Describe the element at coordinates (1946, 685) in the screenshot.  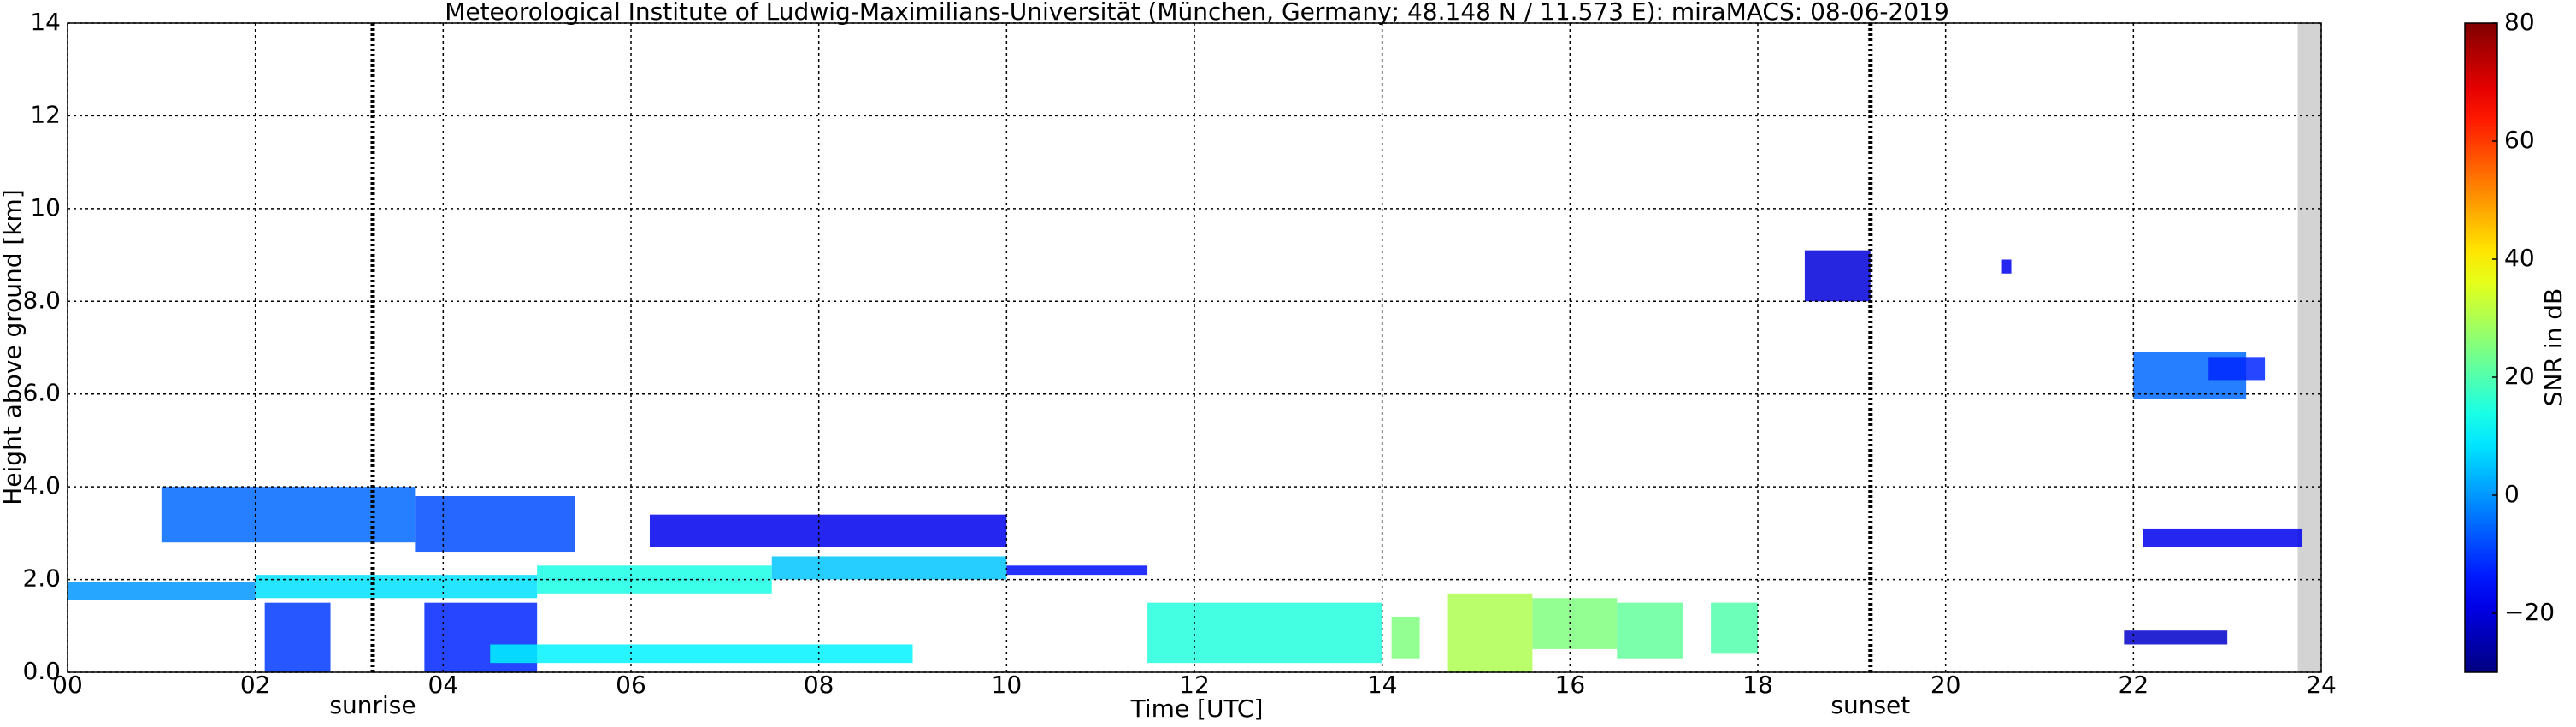
I see `x-tick-label: 20` at that location.